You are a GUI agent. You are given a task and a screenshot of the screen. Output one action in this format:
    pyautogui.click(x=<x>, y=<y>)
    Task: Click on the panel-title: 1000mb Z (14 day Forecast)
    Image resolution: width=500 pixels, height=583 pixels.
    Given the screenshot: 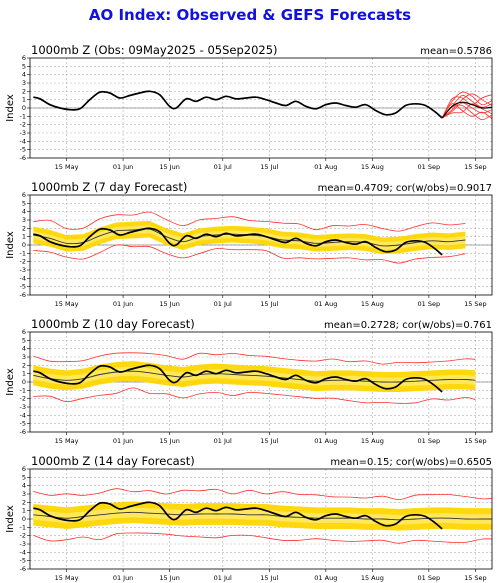 What is the action you would take?
    pyautogui.click(x=113, y=461)
    